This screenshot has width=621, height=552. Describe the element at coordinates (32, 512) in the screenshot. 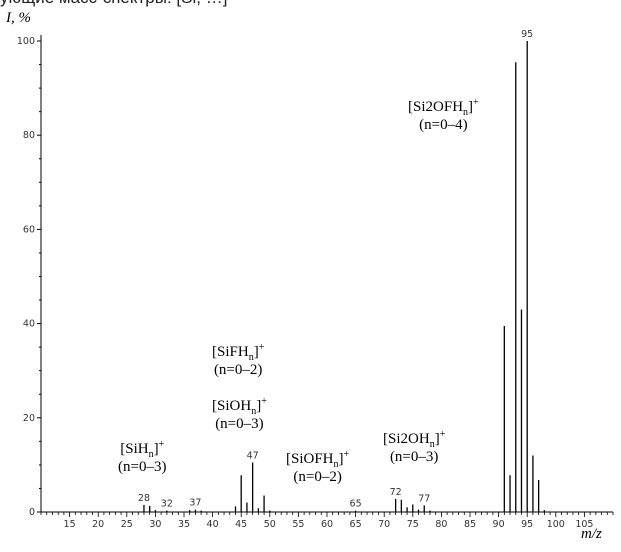

I see `y-tick-label: 0` at that location.